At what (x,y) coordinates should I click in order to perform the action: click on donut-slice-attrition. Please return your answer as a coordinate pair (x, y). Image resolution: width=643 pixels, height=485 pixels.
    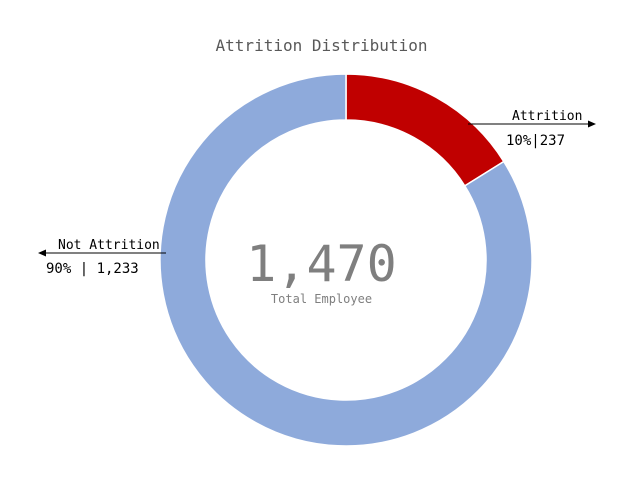
    Looking at the image, I should click on (425, 130).